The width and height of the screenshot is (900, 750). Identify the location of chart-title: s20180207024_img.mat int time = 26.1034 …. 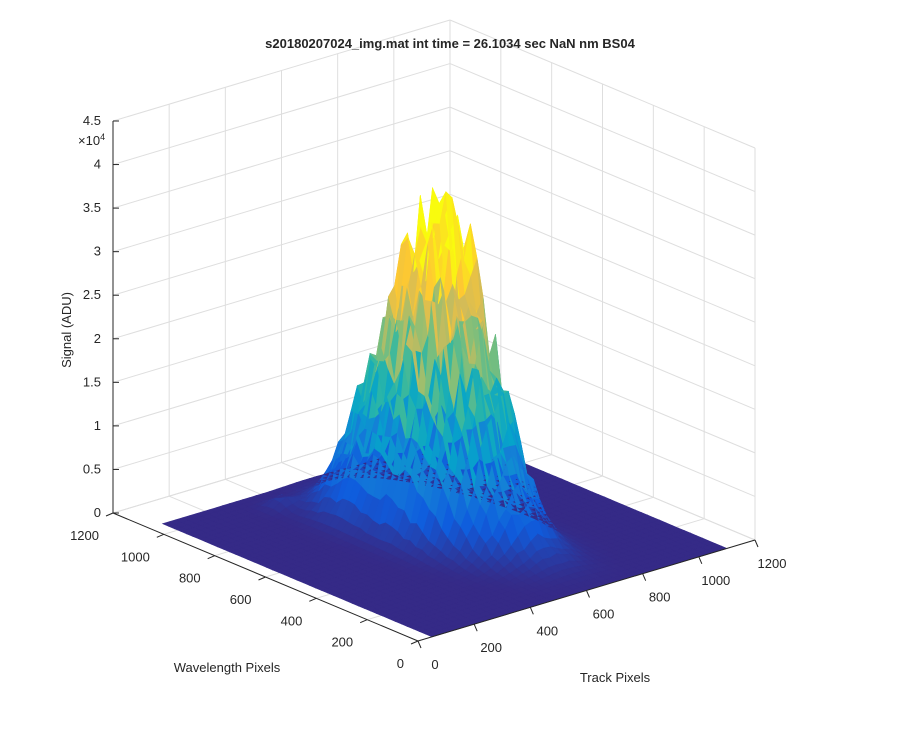
(450, 43).